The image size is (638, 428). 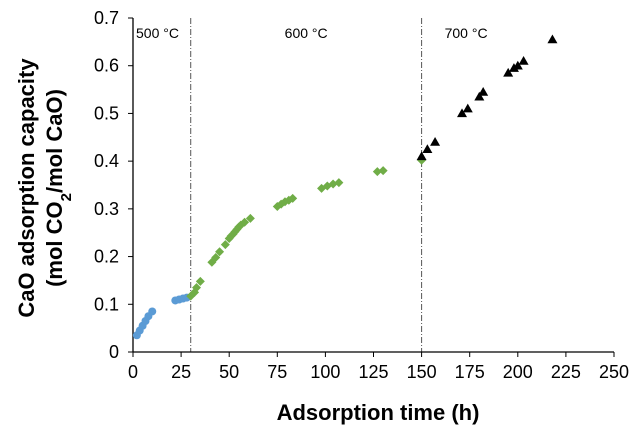 I want to click on y-axis-title-subscript: 2, so click(x=66, y=197).